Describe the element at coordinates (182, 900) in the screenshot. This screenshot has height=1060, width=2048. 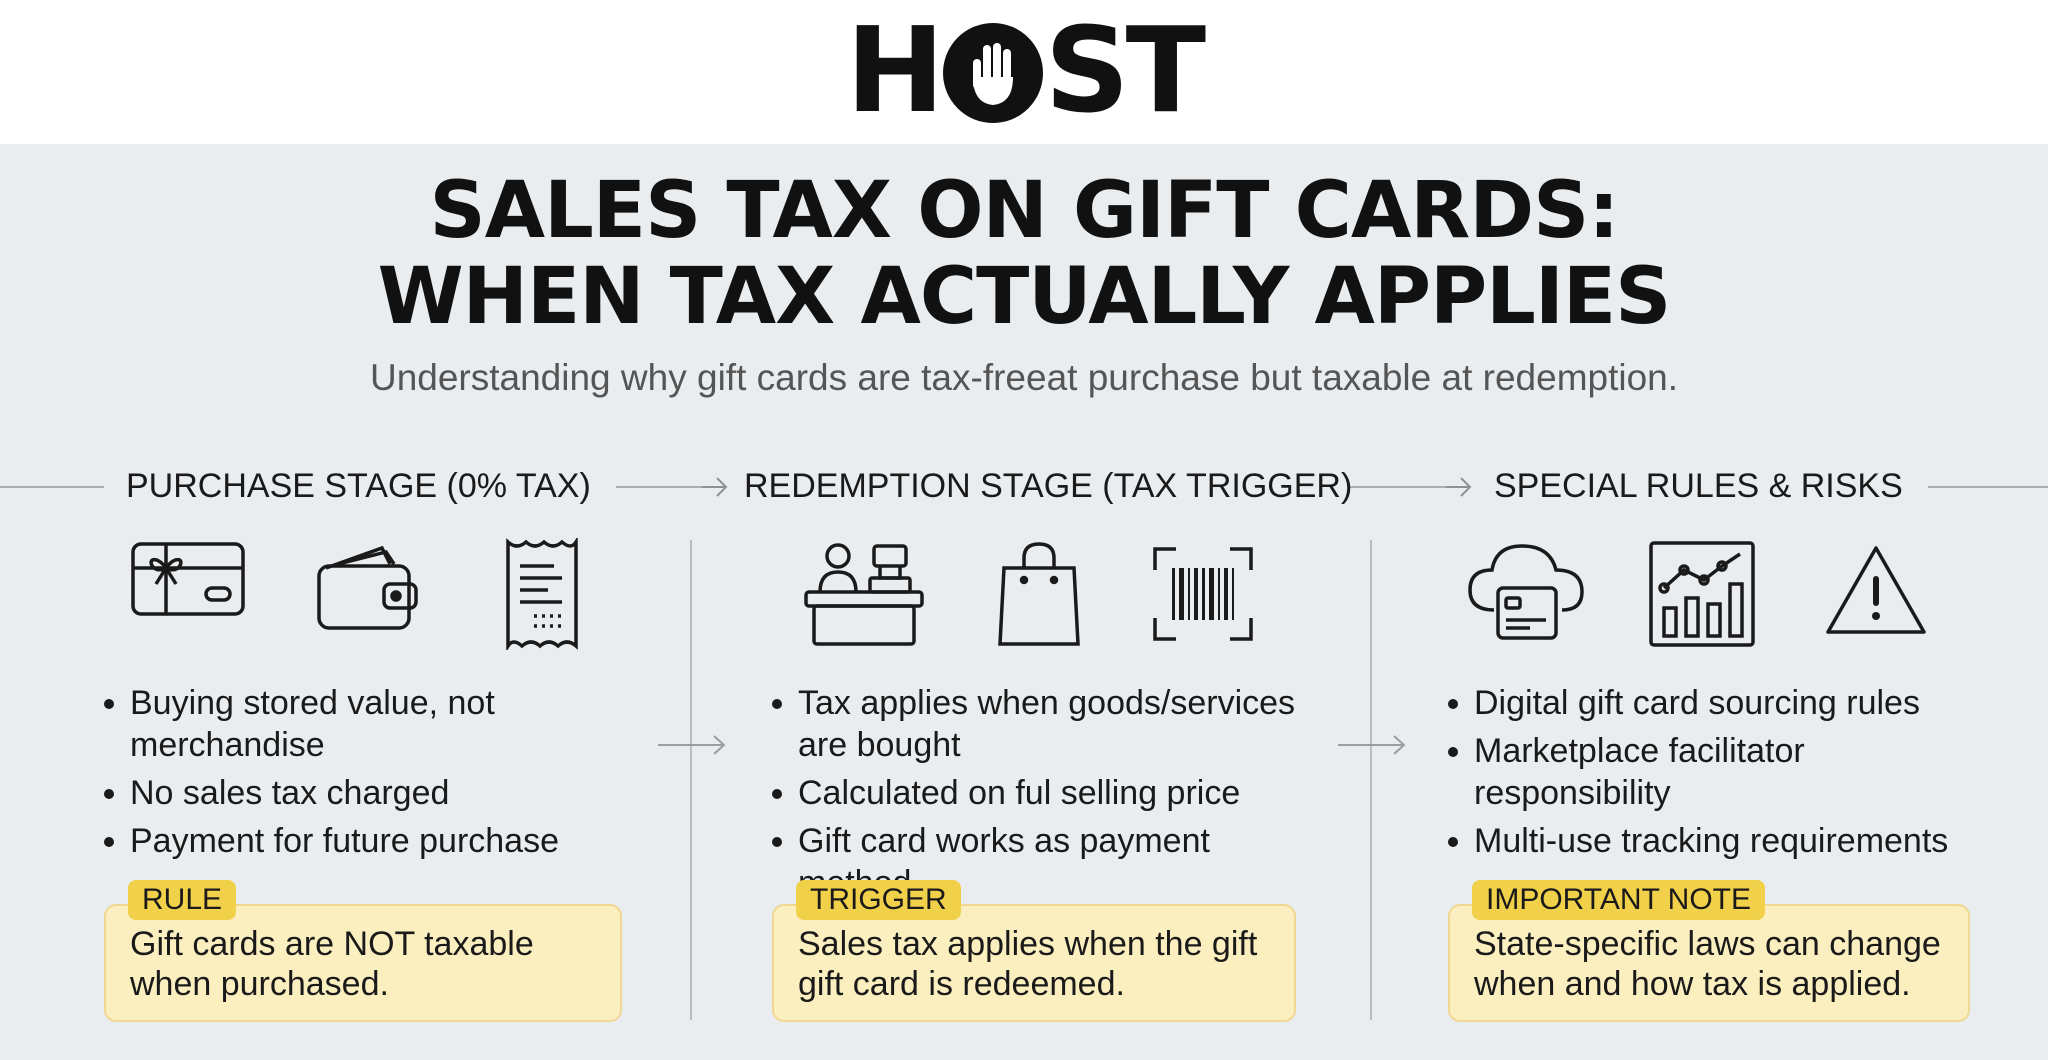
I see `rule-tag: RULE` at that location.